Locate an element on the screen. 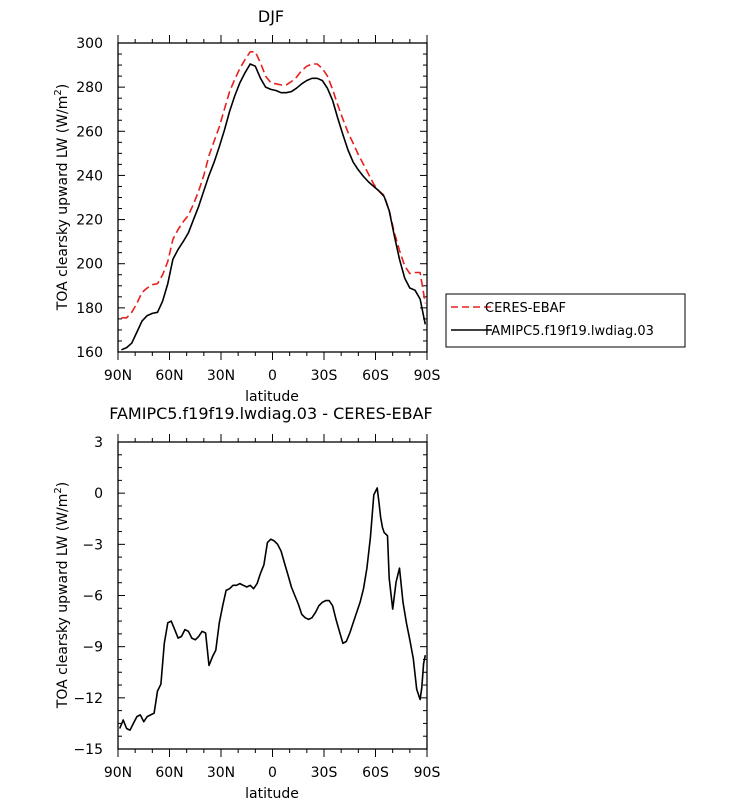  legend: CERES-EBAF FAMIPC5.f19f19.lwdiag.03 is located at coordinates (565, 320).